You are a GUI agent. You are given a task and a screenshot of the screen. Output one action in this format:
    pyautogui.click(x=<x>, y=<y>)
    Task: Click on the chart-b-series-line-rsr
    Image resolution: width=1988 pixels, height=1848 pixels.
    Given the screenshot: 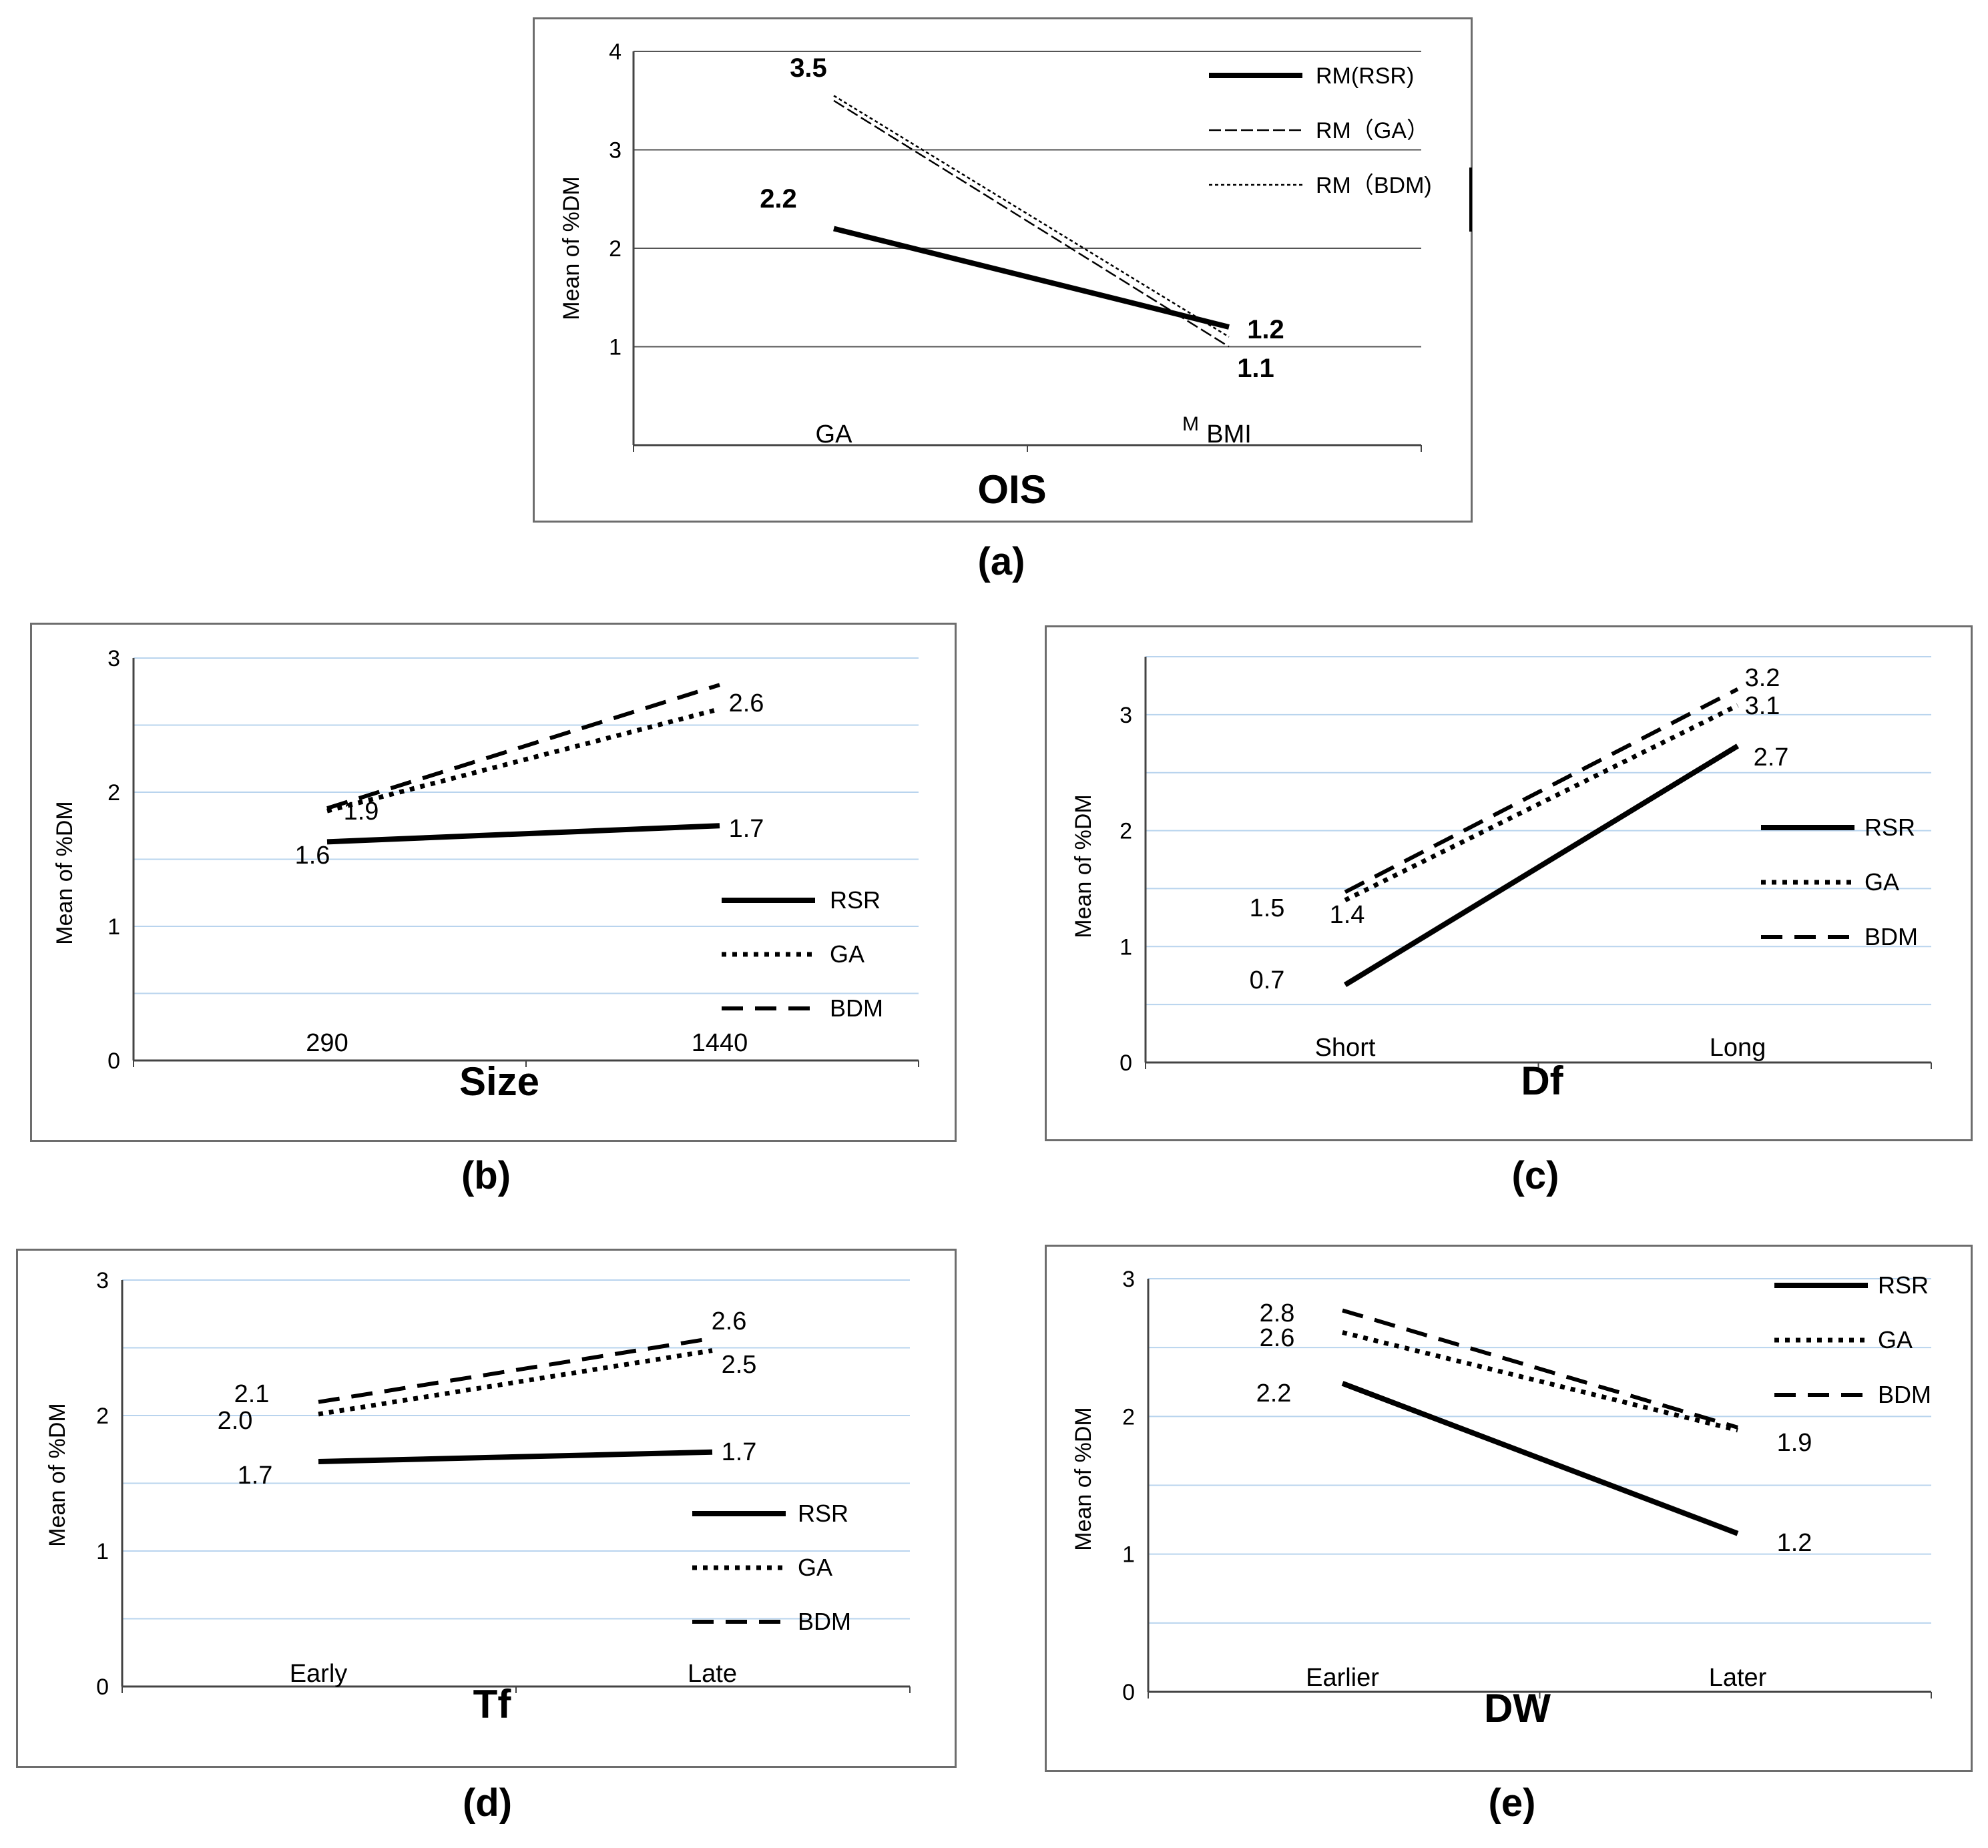 What is the action you would take?
    pyautogui.click(x=523, y=834)
    